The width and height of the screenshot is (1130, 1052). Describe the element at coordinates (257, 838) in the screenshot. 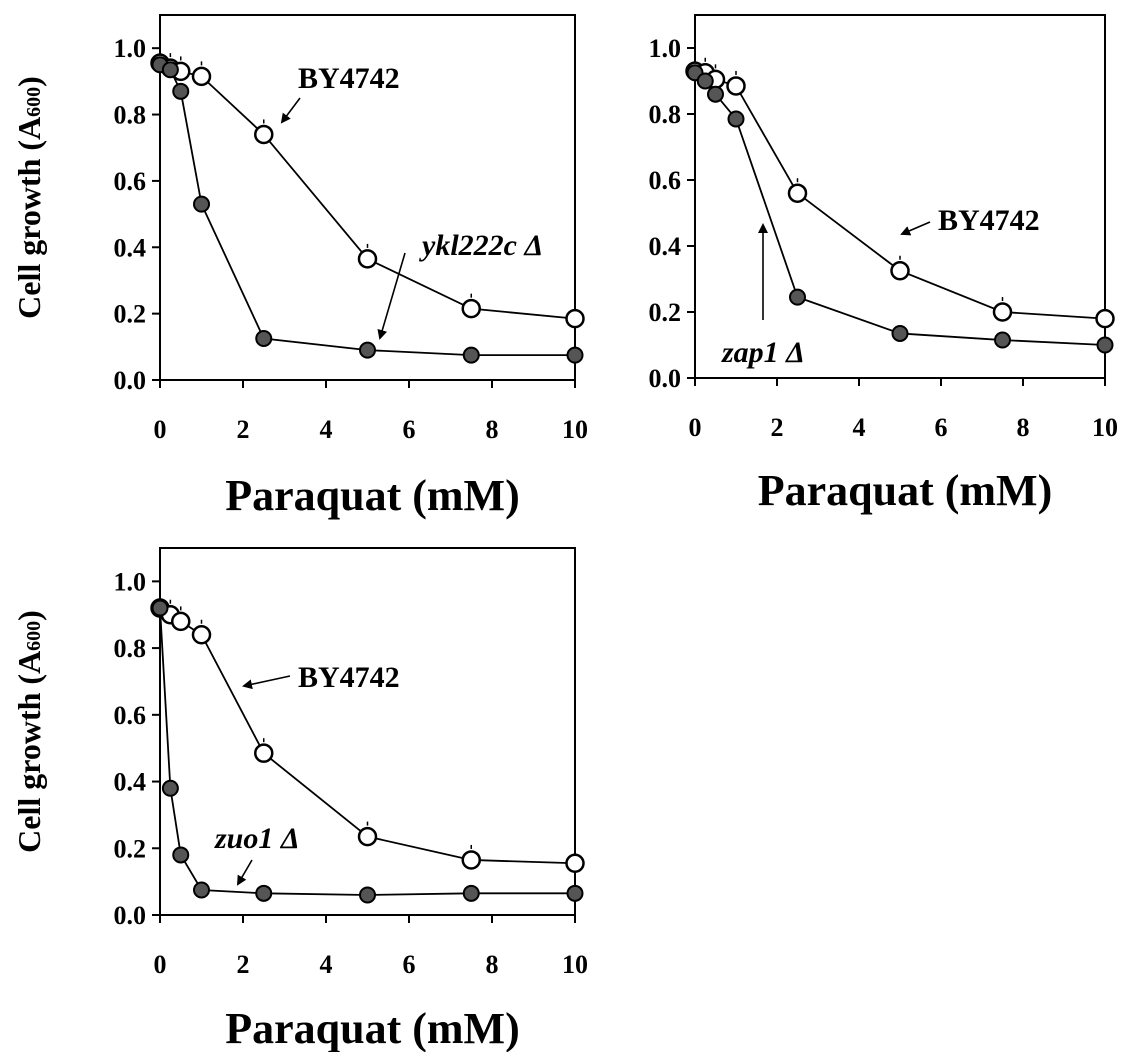

I see `series-annotation: zuo1 Δ` at that location.